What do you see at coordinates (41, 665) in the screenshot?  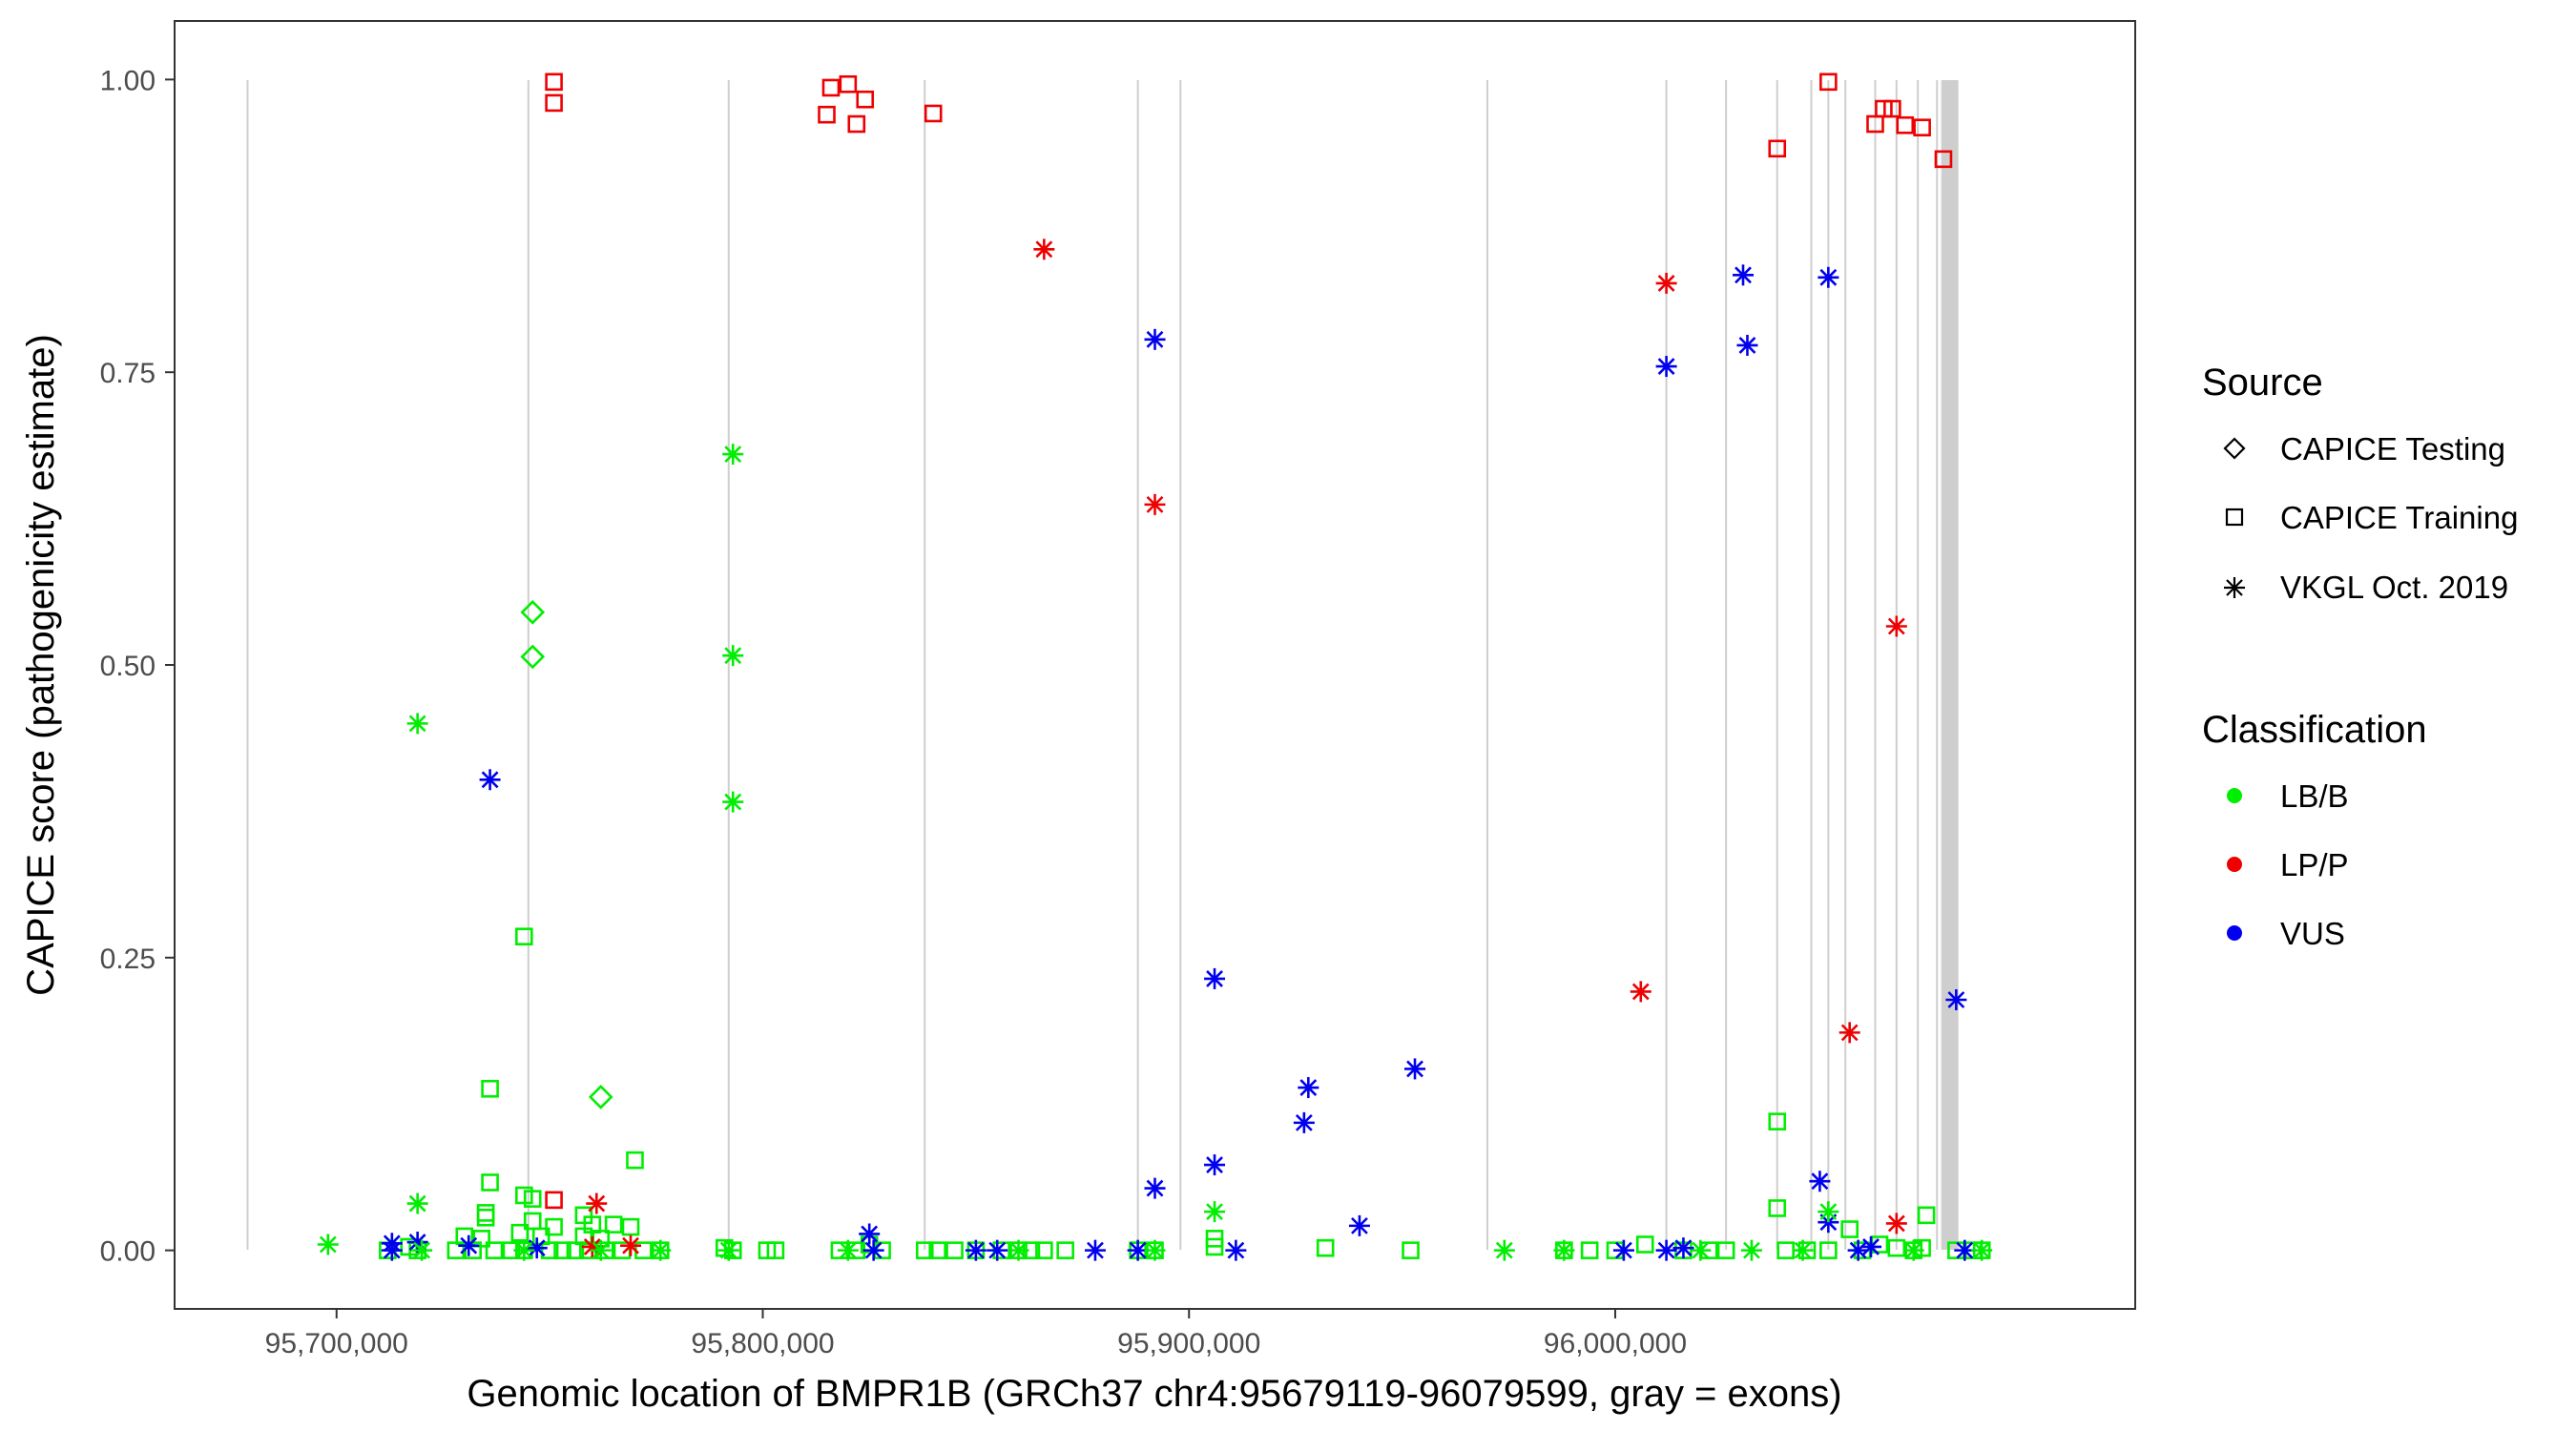 I see `y-axis-title: CAPICE score (pathogenicity estimate)` at bounding box center [41, 665].